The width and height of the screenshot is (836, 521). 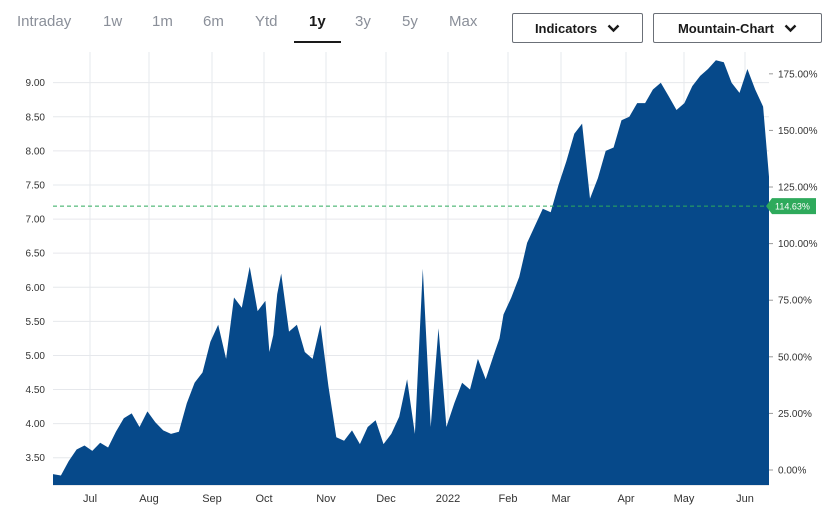 I want to click on y-left-tick-label: 9.00, so click(x=36, y=83).